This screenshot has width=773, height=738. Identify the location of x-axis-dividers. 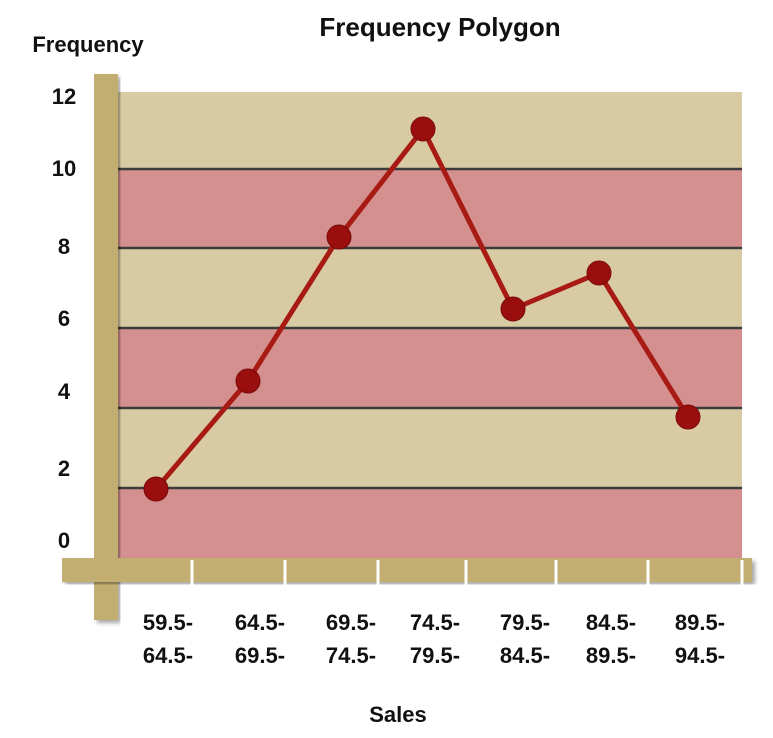
(467, 578).